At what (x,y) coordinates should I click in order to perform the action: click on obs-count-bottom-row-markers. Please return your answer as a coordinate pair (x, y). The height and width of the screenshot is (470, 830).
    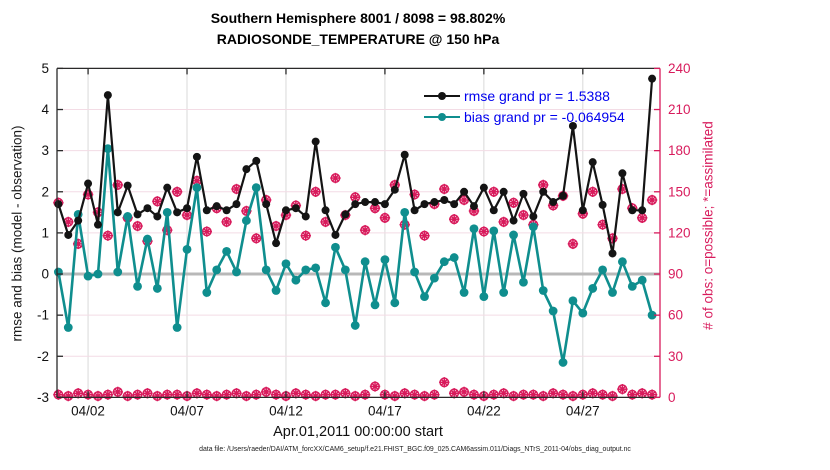
    Looking at the image, I should click on (355, 389).